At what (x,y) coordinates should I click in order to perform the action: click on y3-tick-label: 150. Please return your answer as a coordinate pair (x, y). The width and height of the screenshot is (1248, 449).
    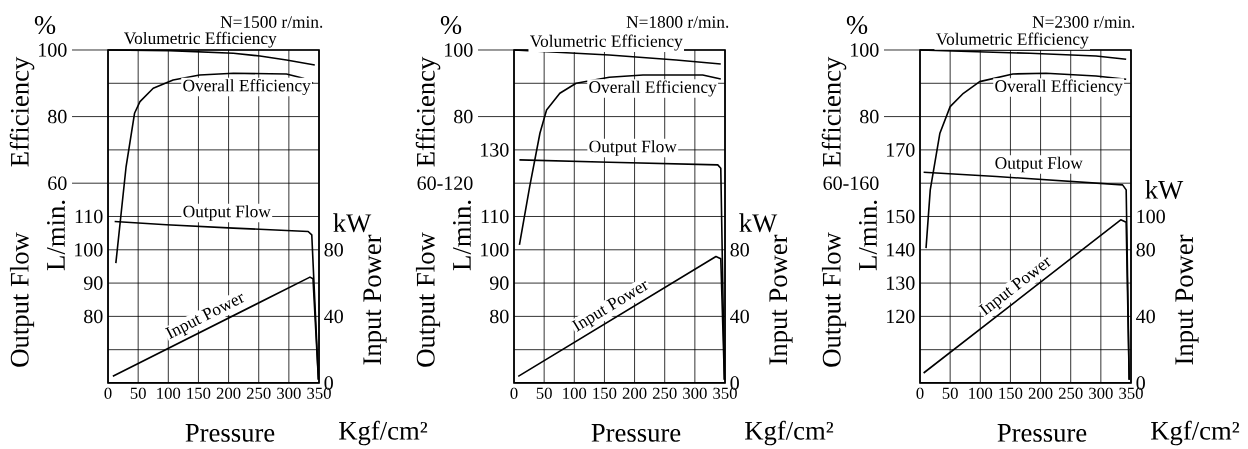
    Looking at the image, I should click on (901, 216).